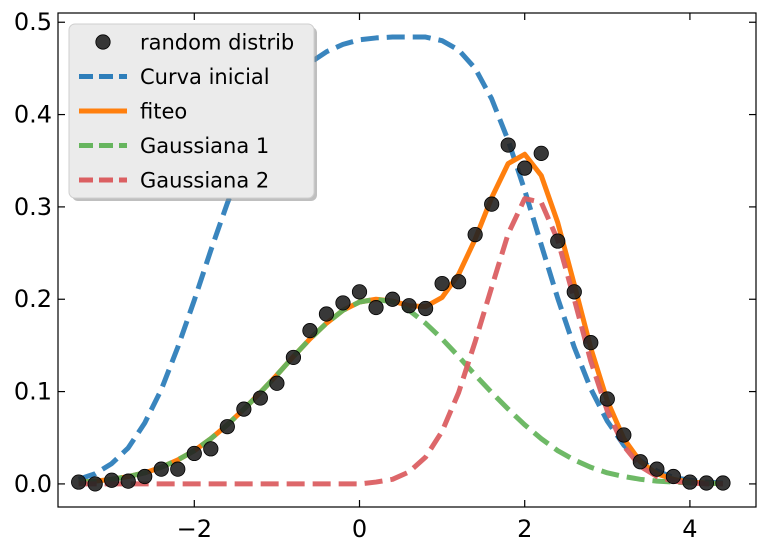 Image resolution: width=764 pixels, height=548 pixels. What do you see at coordinates (524, 529) in the screenshot?
I see `x-tick-label: 2` at bounding box center [524, 529].